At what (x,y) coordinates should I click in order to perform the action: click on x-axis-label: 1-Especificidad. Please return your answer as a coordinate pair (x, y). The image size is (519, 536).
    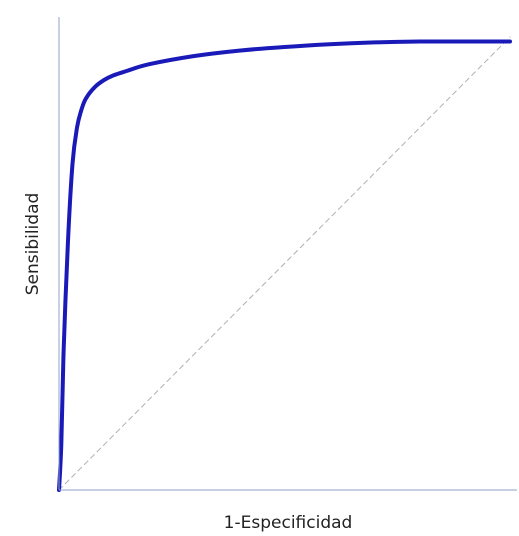
    Looking at the image, I should click on (288, 523).